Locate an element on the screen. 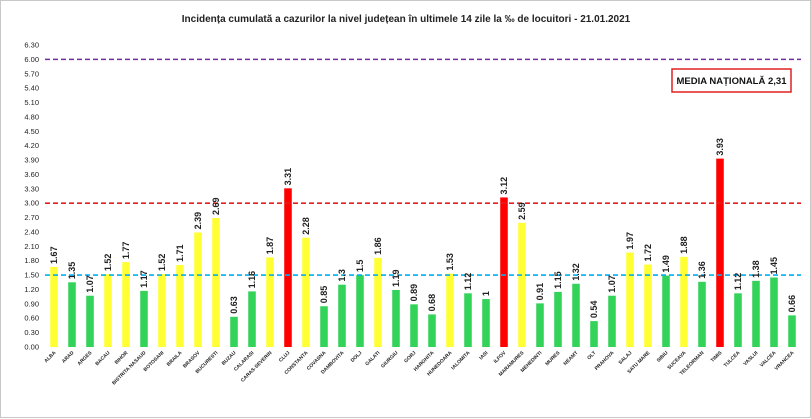 The width and height of the screenshot is (811, 419). x-tick-label: CARAS-SEVERIN is located at coordinates (257, 367).